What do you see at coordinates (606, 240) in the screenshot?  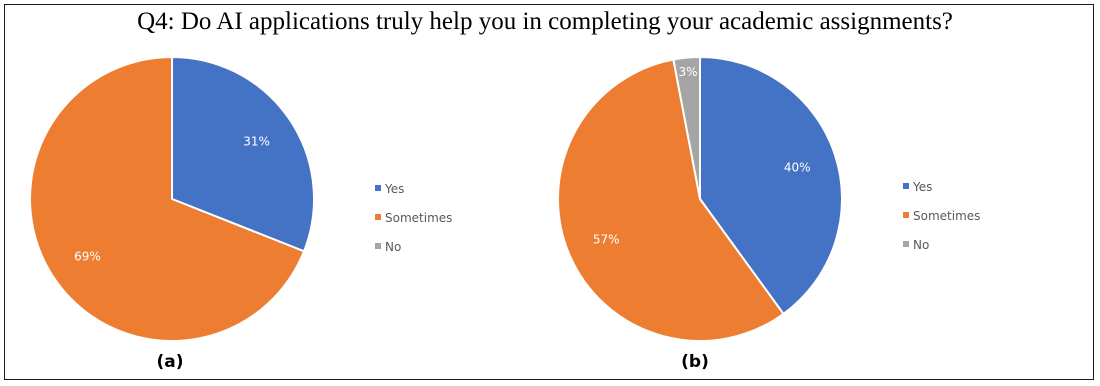 I see `pie-b-label-sometimes: 57%` at bounding box center [606, 240].